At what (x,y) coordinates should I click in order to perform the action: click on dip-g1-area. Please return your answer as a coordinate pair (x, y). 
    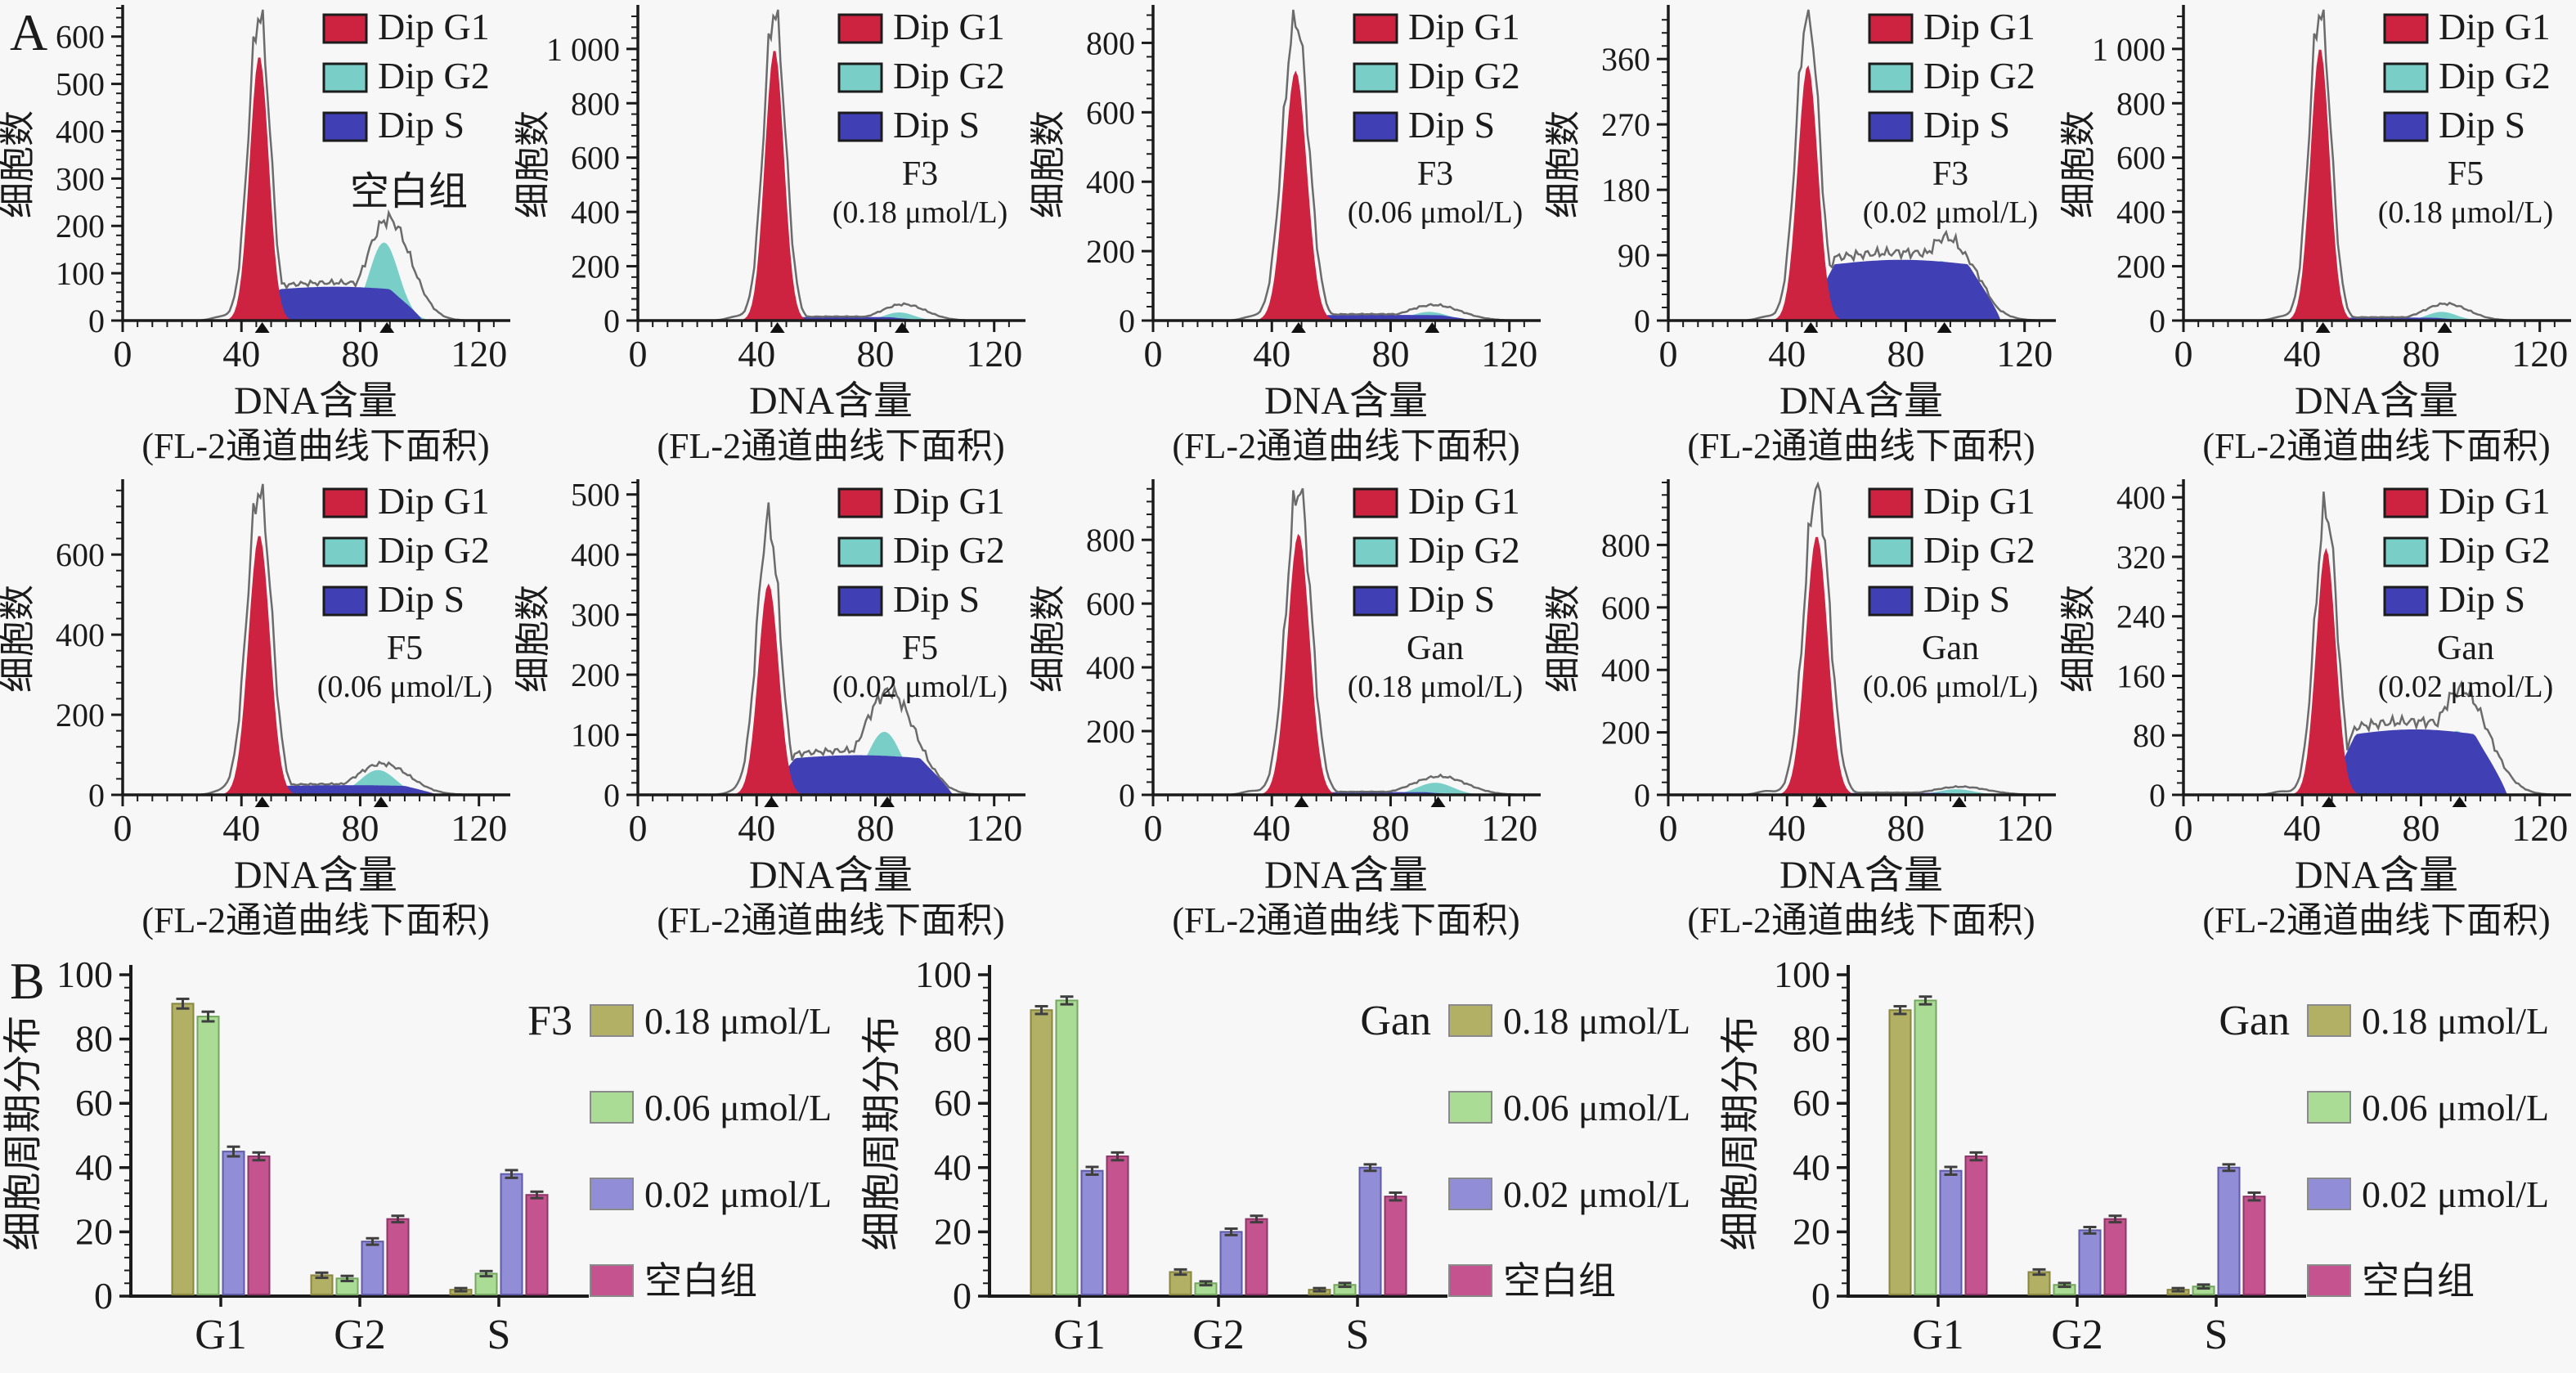
    Looking at the image, I should click on (851, 689).